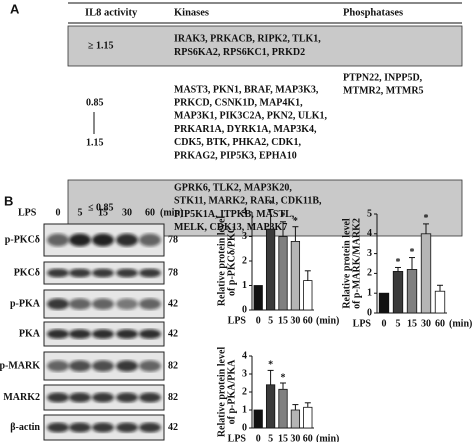 This screenshot has width=474, height=442. What do you see at coordinates (247, 39) in the screenshot?
I see `table-cell: IRAK3, PRKACB, RIPK2, TLK1,` at bounding box center [247, 39].